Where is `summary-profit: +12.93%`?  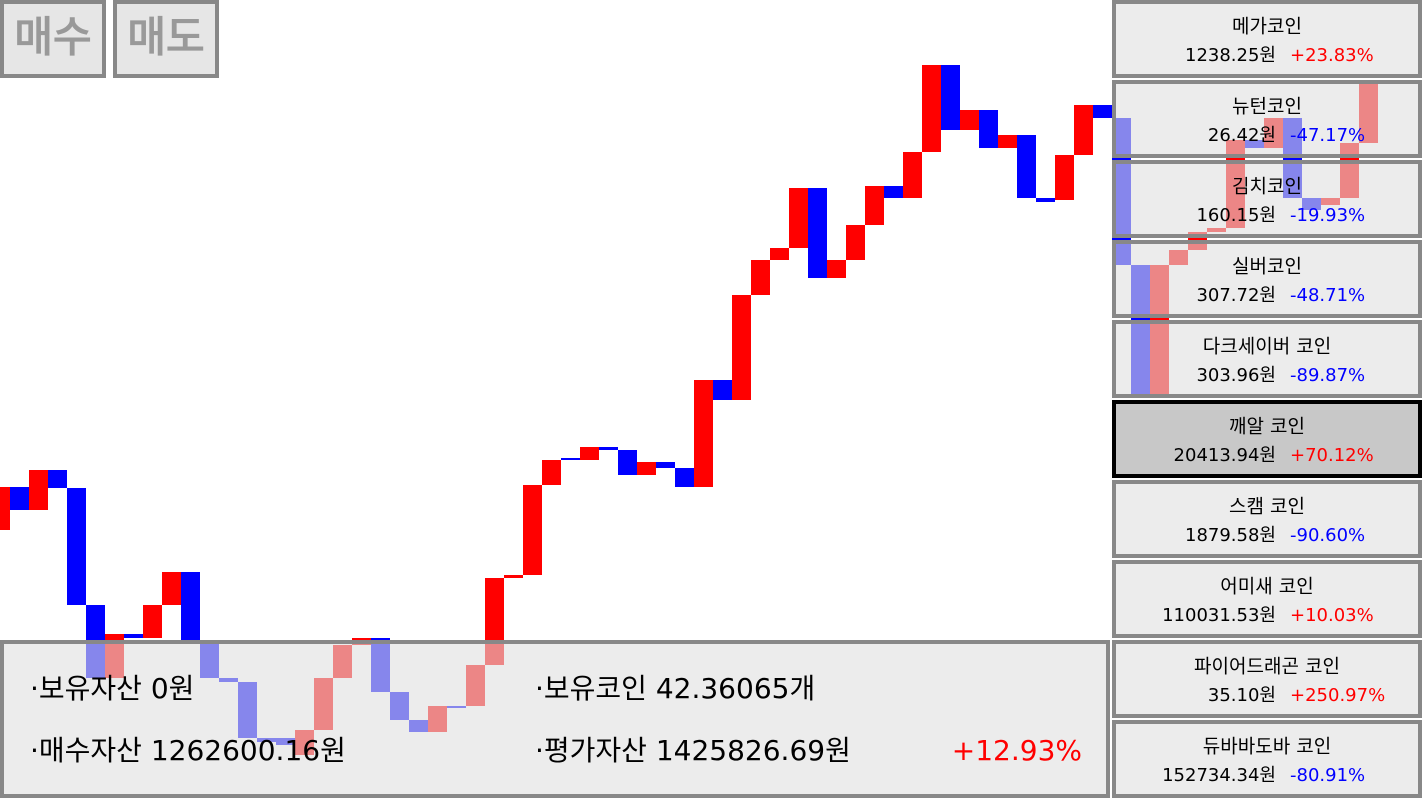 summary-profit: +12.93% is located at coordinates (1017, 750).